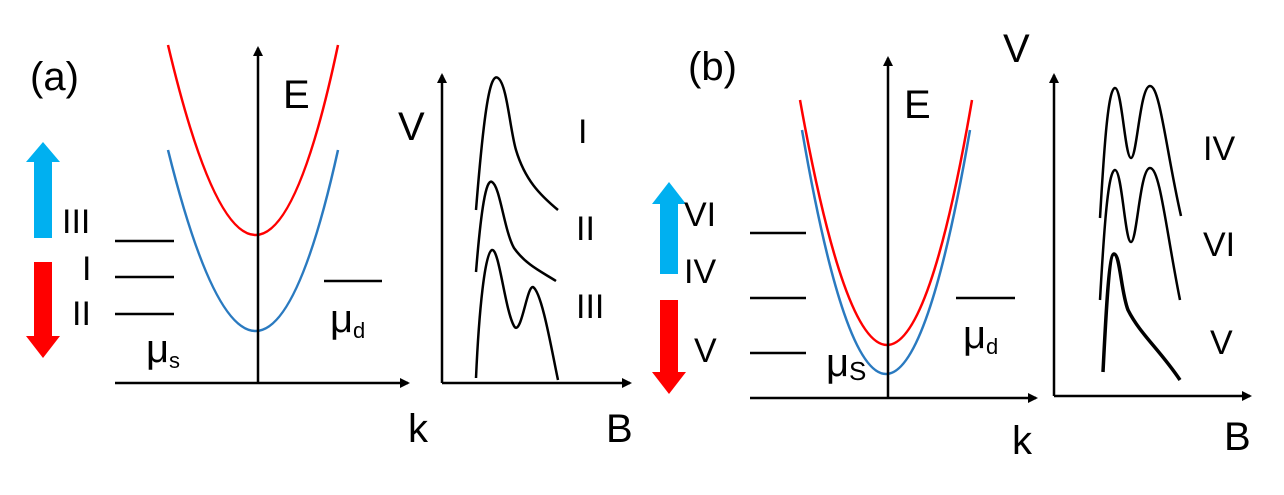 The height and width of the screenshot is (495, 1284). I want to click on trace-label-iv: IV, so click(1219, 149).